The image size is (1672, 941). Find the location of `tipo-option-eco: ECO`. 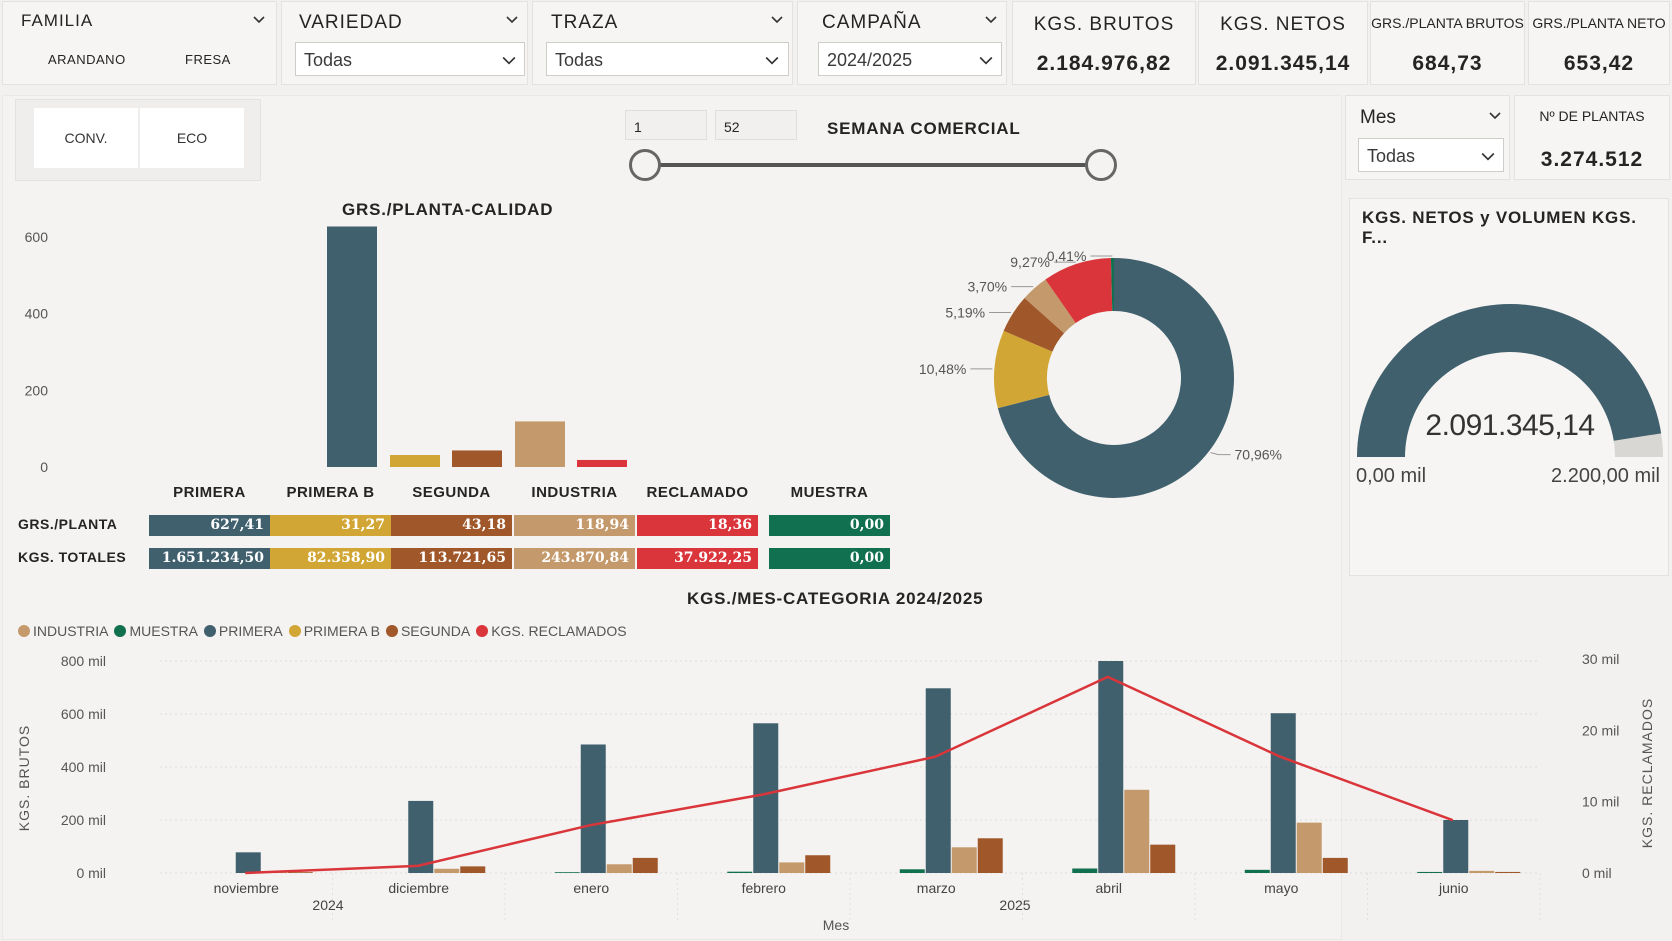

tipo-option-eco: ECO is located at coordinates (192, 138).